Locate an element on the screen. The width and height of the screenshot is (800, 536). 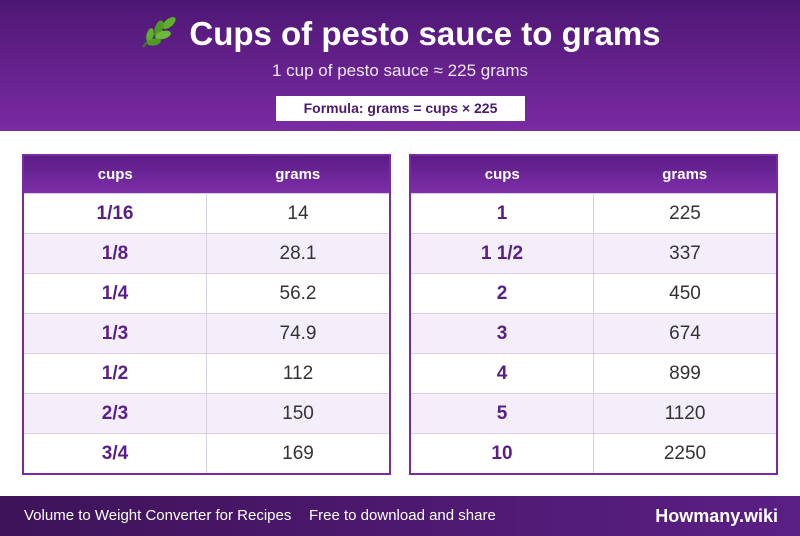
table-row: 3 674 is located at coordinates (593, 333).